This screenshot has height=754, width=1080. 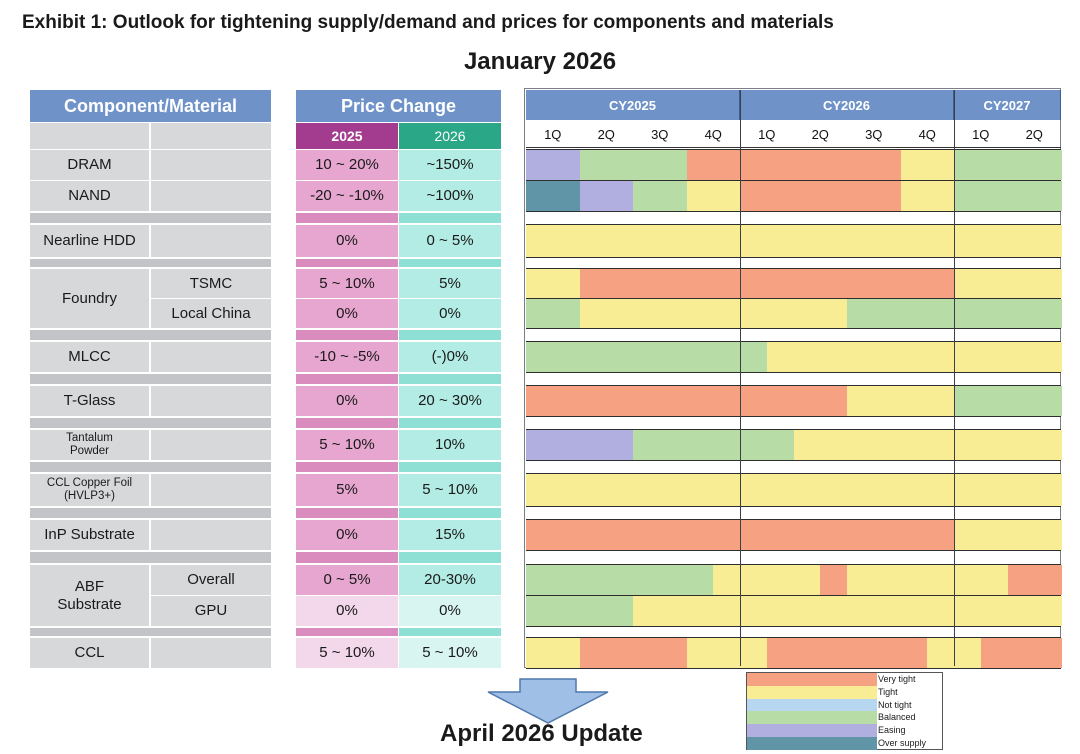 I want to click on price-2025-nearline-hdd: 0%, so click(x=347, y=241).